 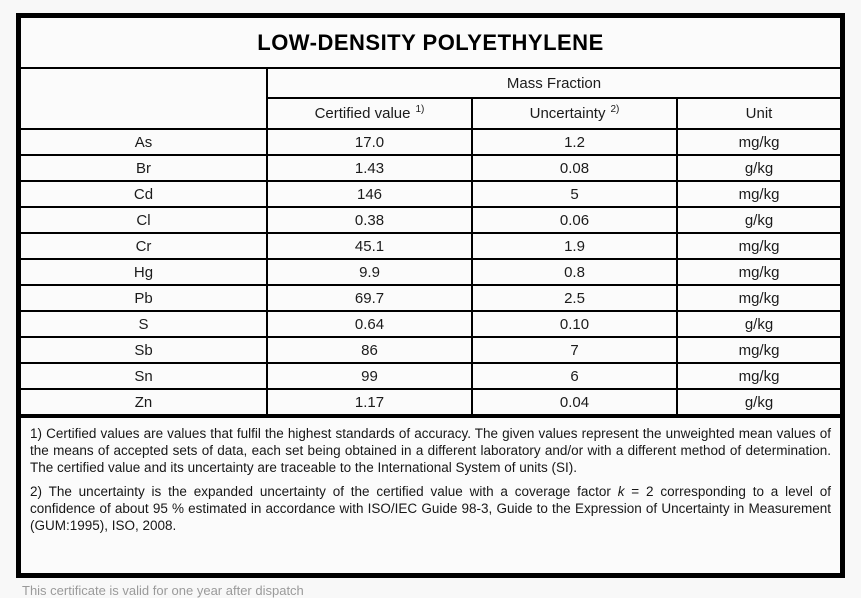 What do you see at coordinates (574, 194) in the screenshot?
I see `uncertainty-value: 5` at bounding box center [574, 194].